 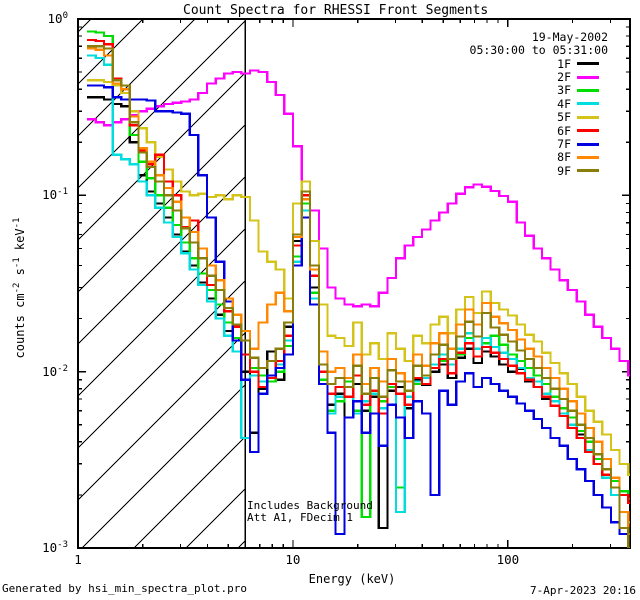 What do you see at coordinates (508, 559) in the screenshot?
I see `x-tick-100: 100` at bounding box center [508, 559].